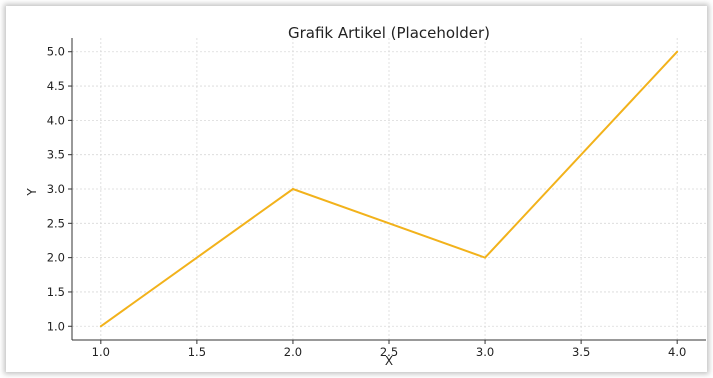 The image size is (713, 378). Describe the element at coordinates (101, 352) in the screenshot. I see `x-tick-label: 1.0` at that location.